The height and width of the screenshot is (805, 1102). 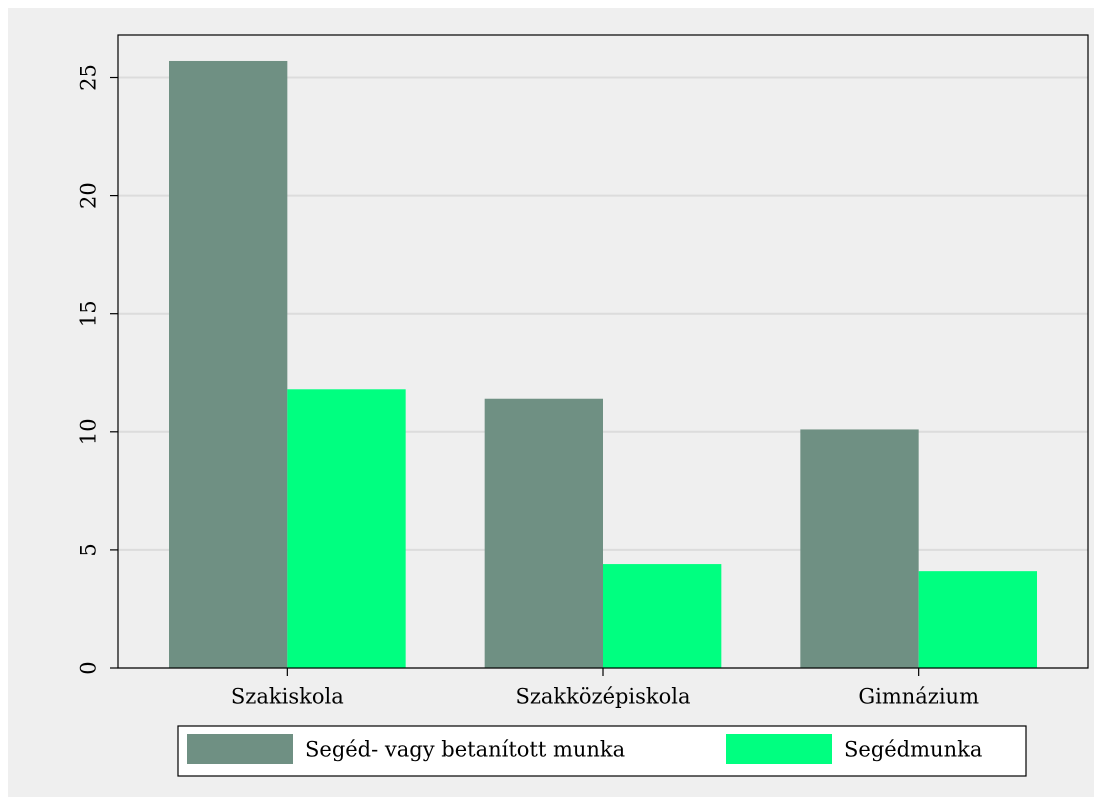 What do you see at coordinates (913, 750) in the screenshot?
I see `legend-label: Segédmunka` at bounding box center [913, 750].